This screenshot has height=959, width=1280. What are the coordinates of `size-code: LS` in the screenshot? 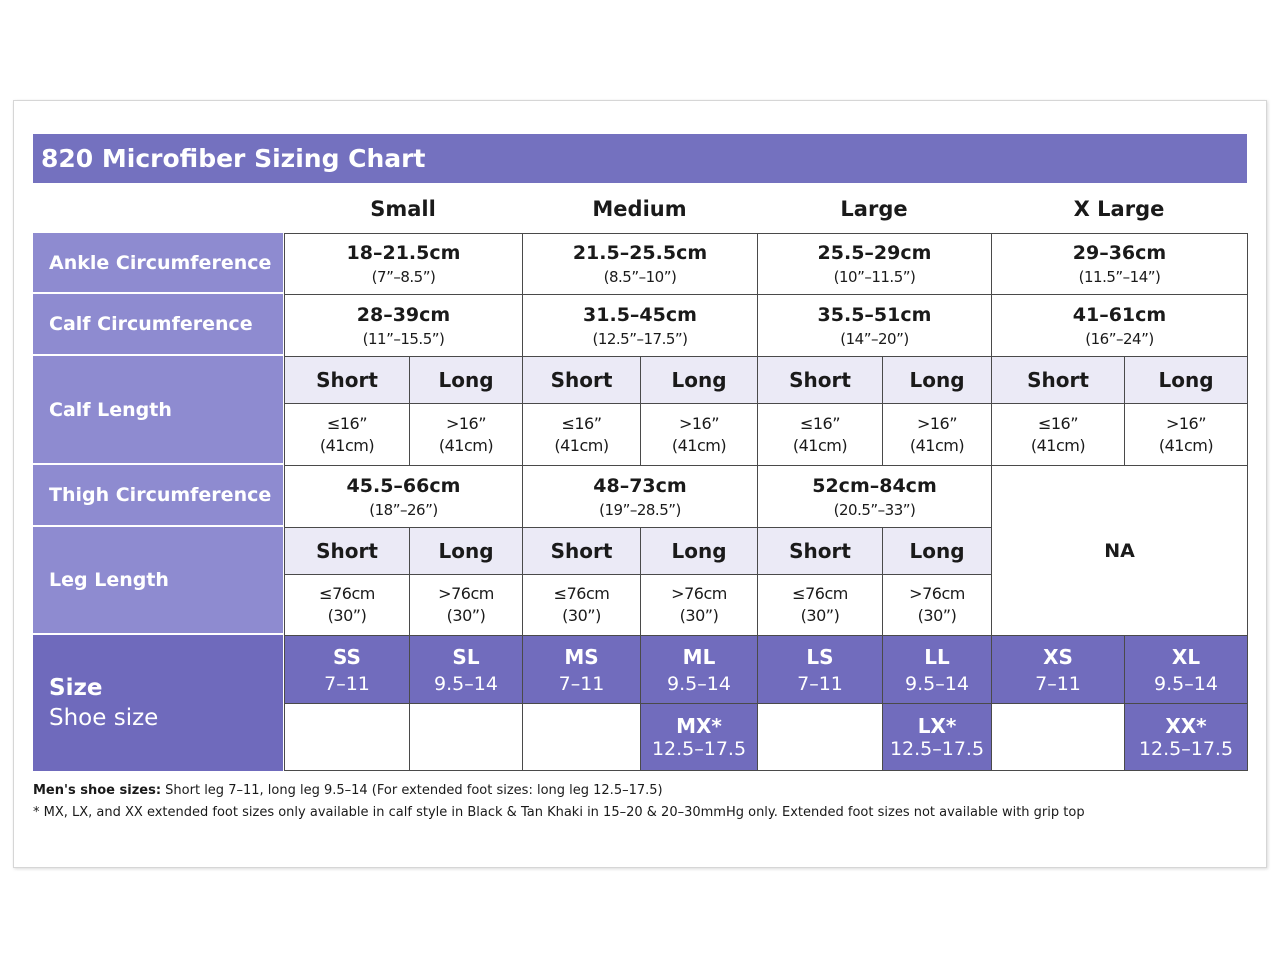 It's located at (820, 656).